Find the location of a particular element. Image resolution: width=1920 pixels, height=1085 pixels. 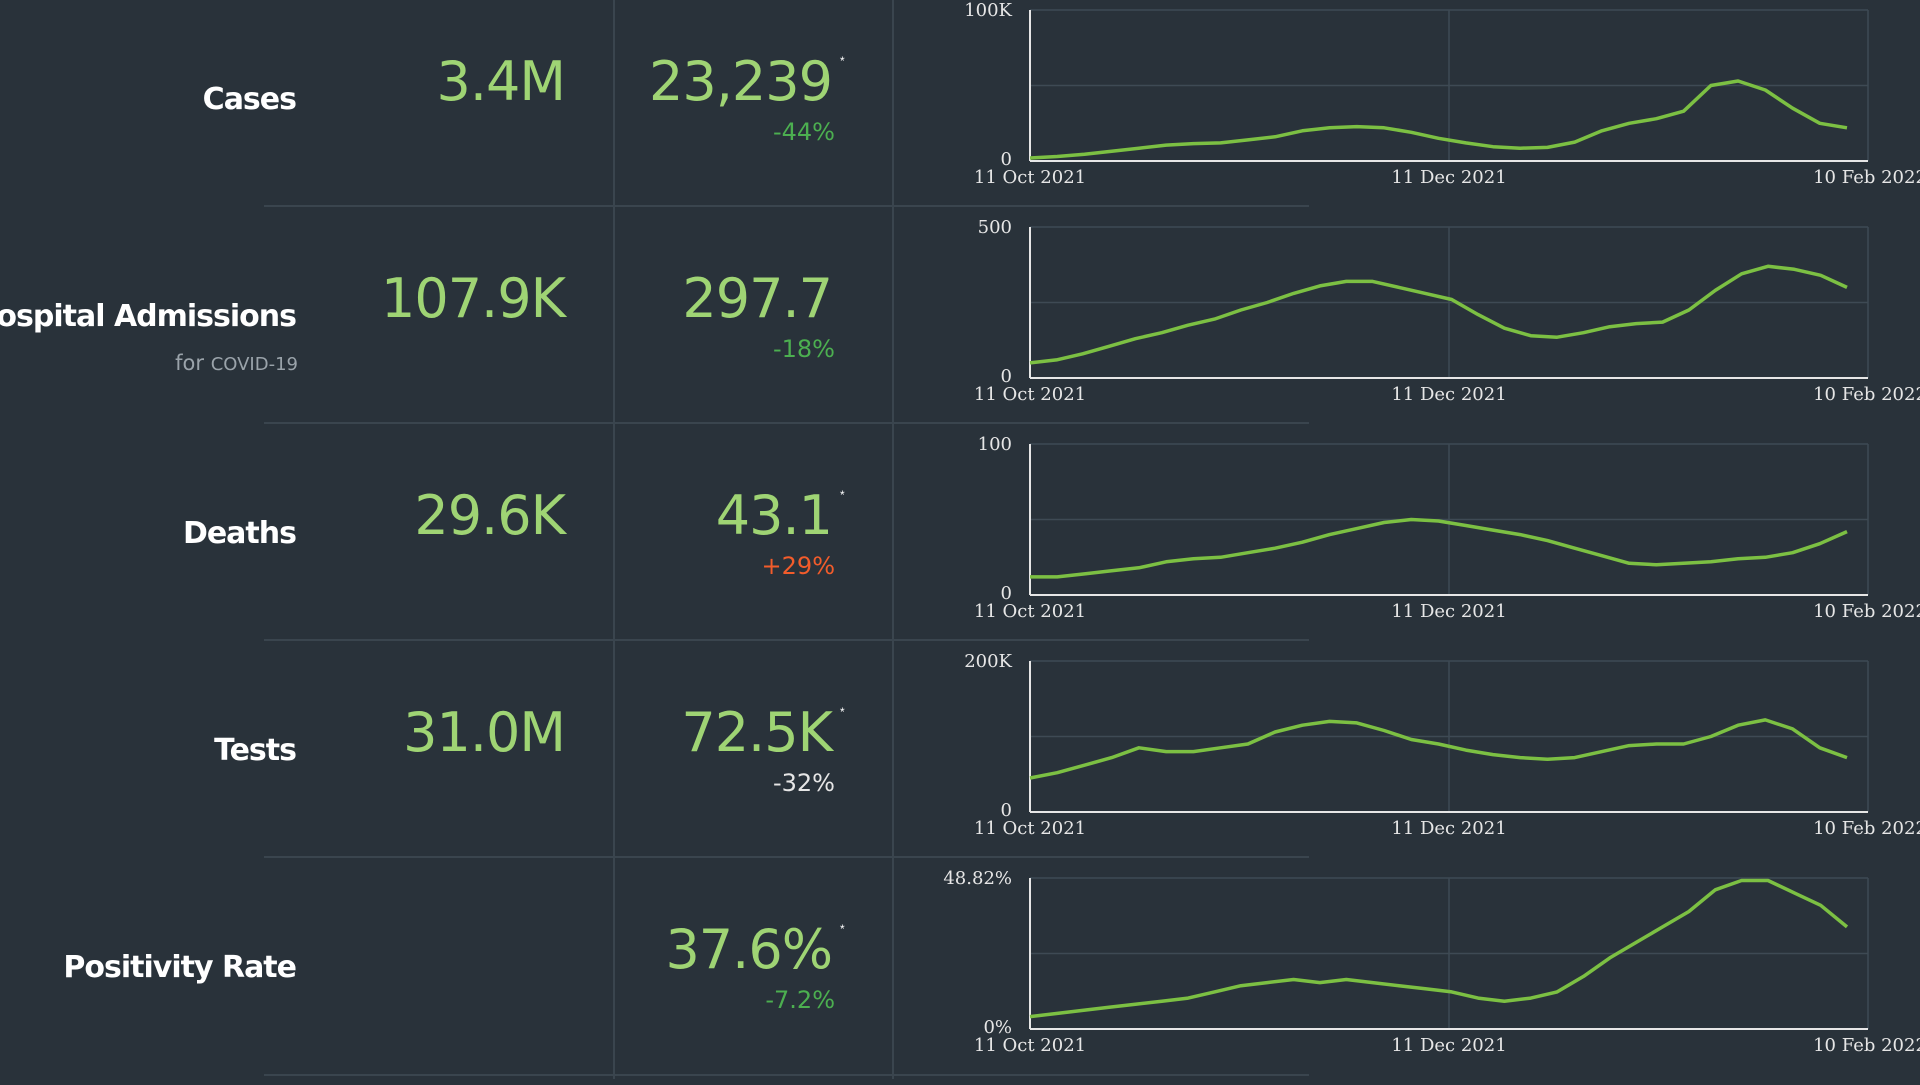

metric-label: Hospital Admissions is located at coordinates (148, 316).